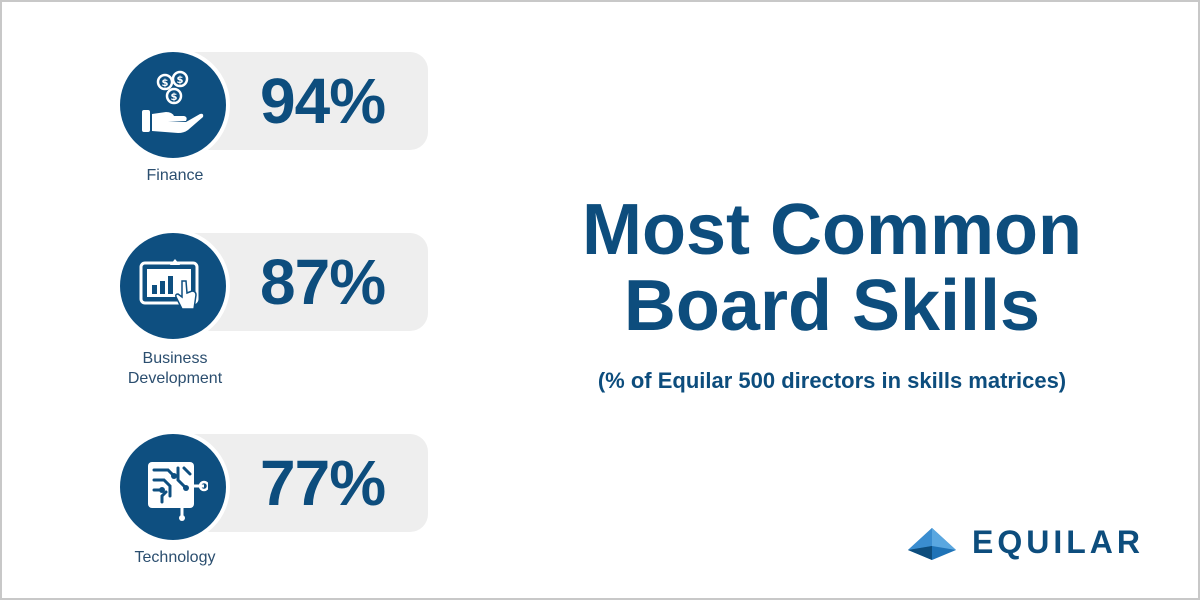  I want to click on pyramid-logo-icon, so click(932, 544).